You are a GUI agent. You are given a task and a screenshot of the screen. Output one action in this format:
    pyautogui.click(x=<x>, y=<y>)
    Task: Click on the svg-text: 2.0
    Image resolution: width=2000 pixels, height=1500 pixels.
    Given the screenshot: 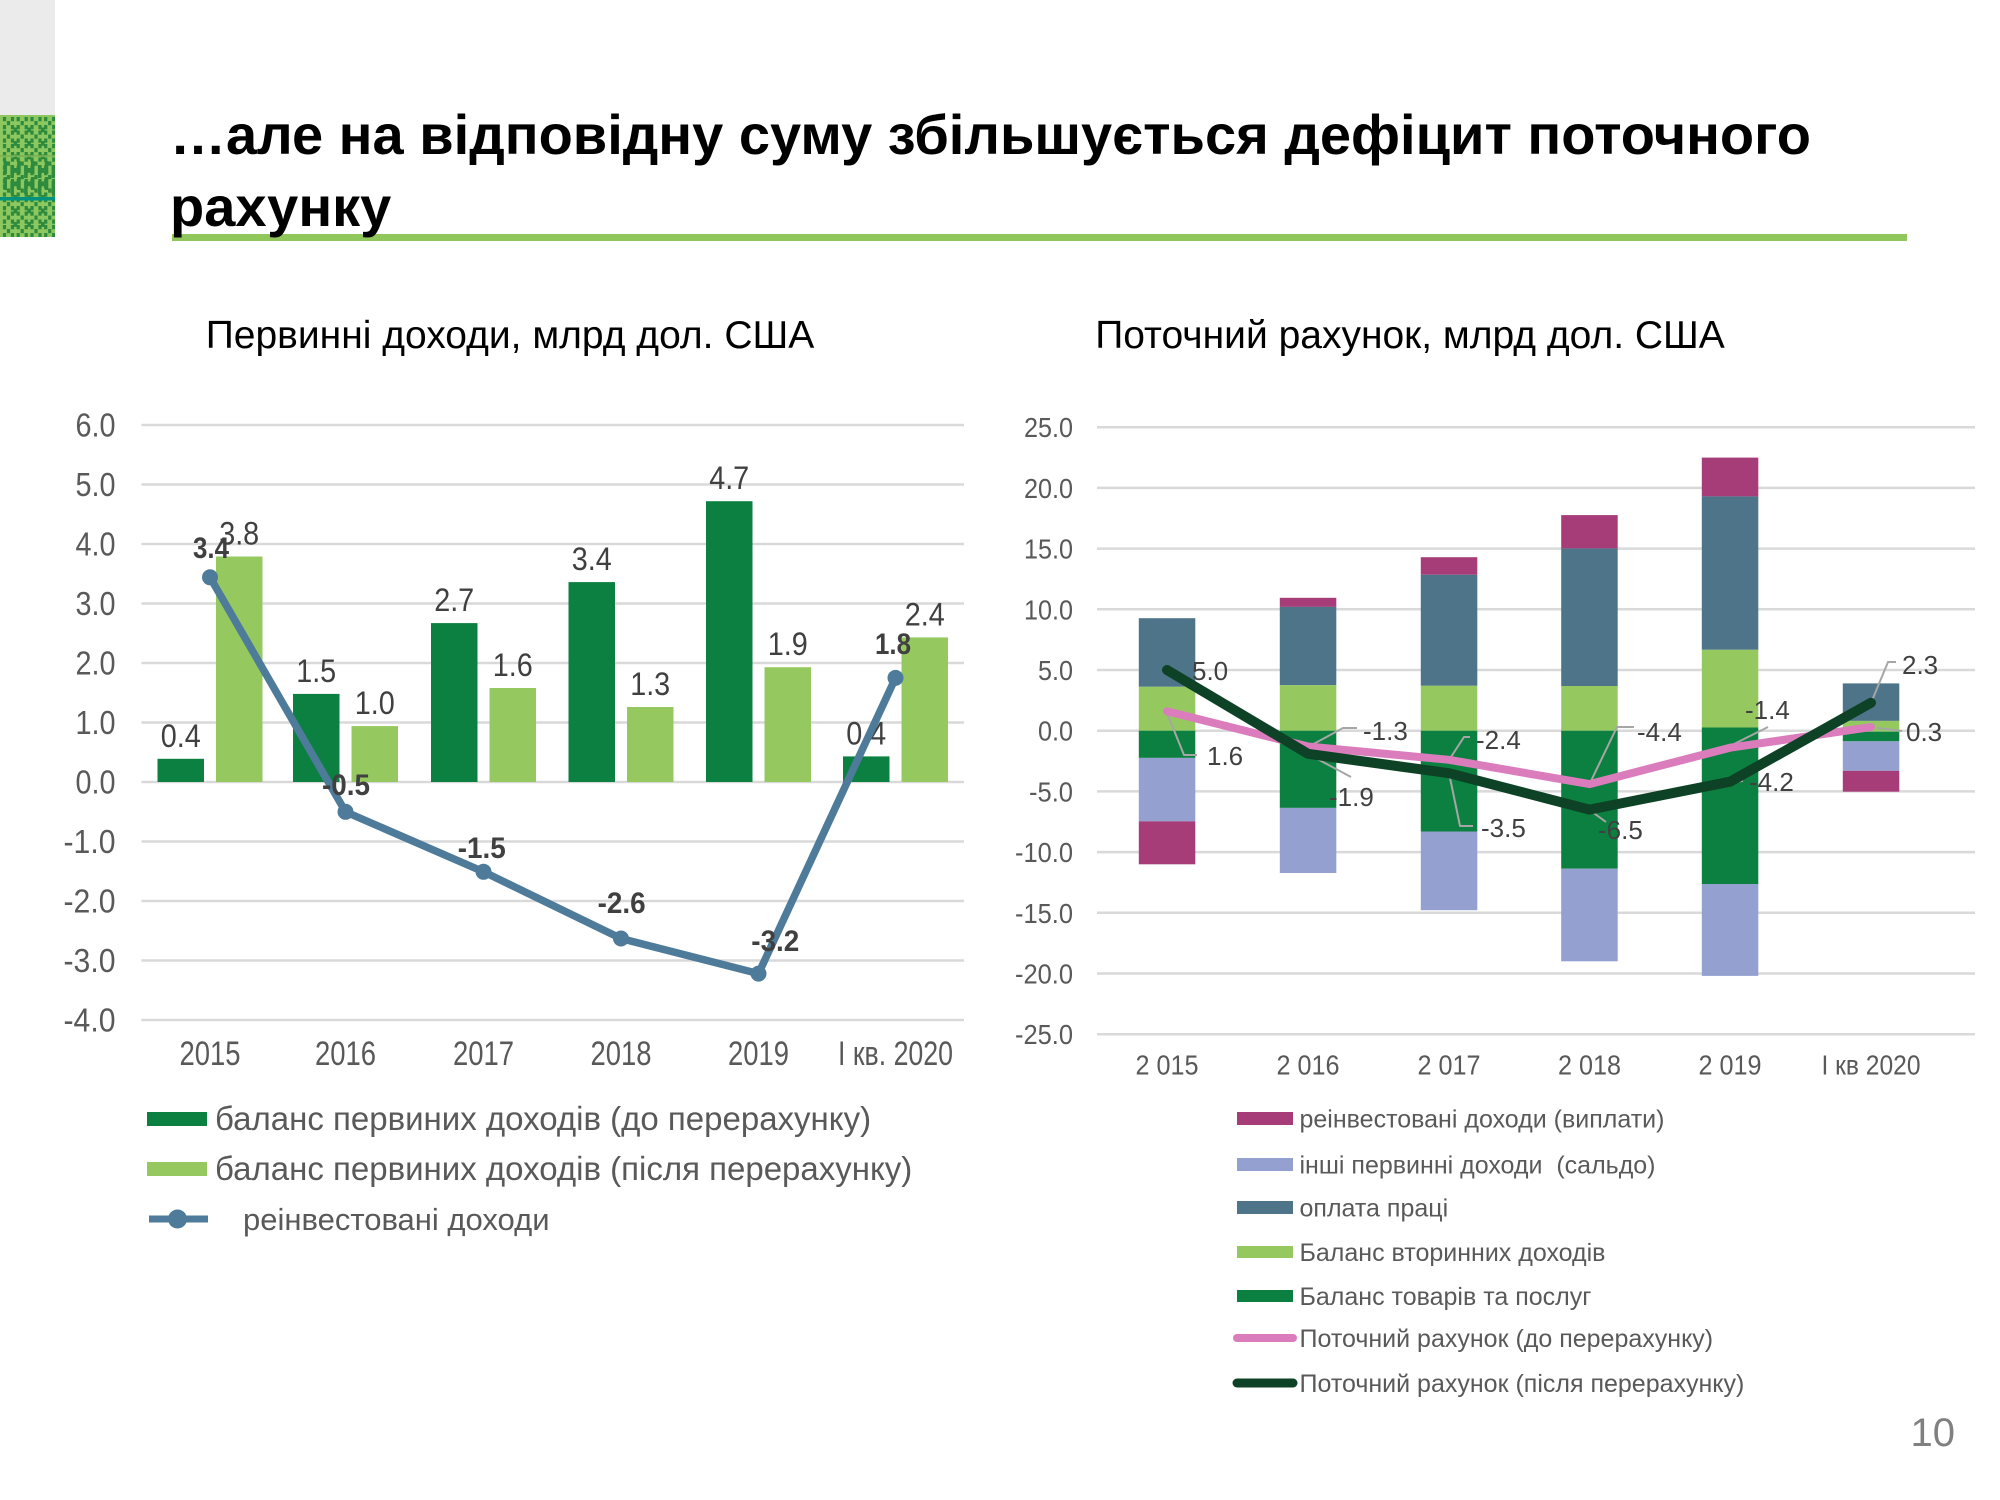 What is the action you would take?
    pyautogui.click(x=96, y=663)
    